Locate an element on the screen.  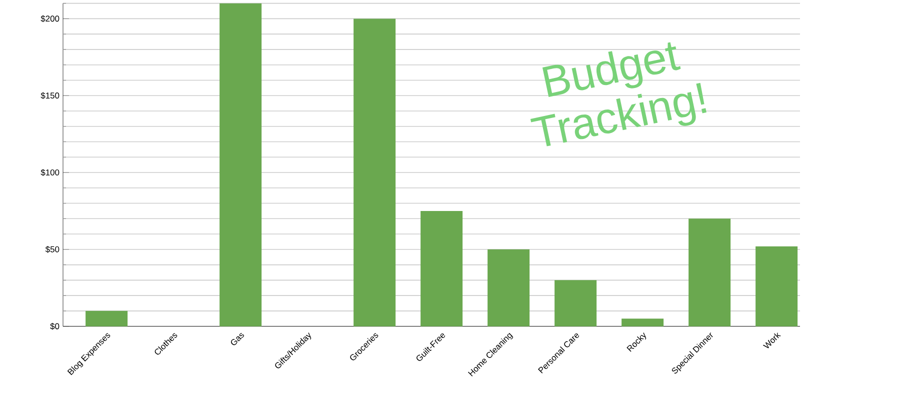
y-tick-label: $150 is located at coordinates (50, 95).